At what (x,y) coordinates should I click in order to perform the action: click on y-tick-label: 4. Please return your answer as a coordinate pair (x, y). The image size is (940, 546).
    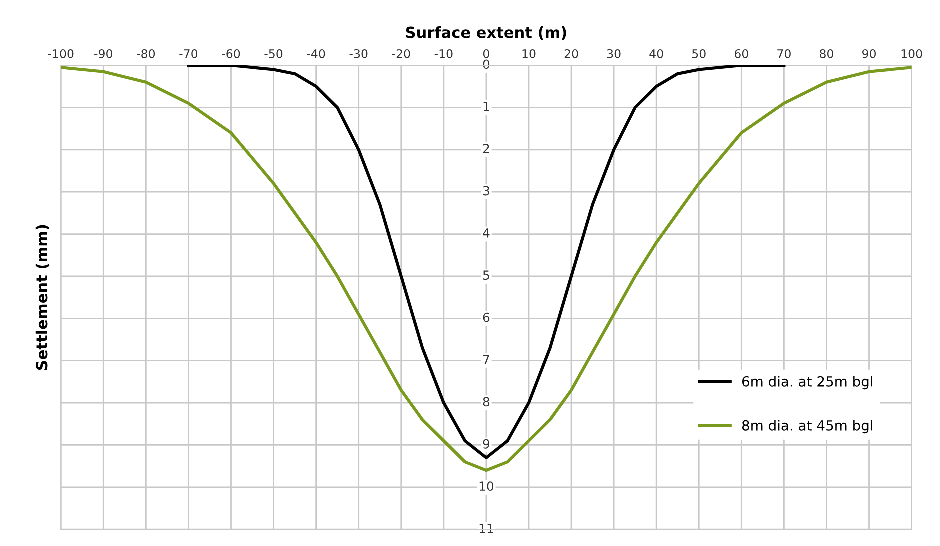
    Looking at the image, I should click on (486, 233).